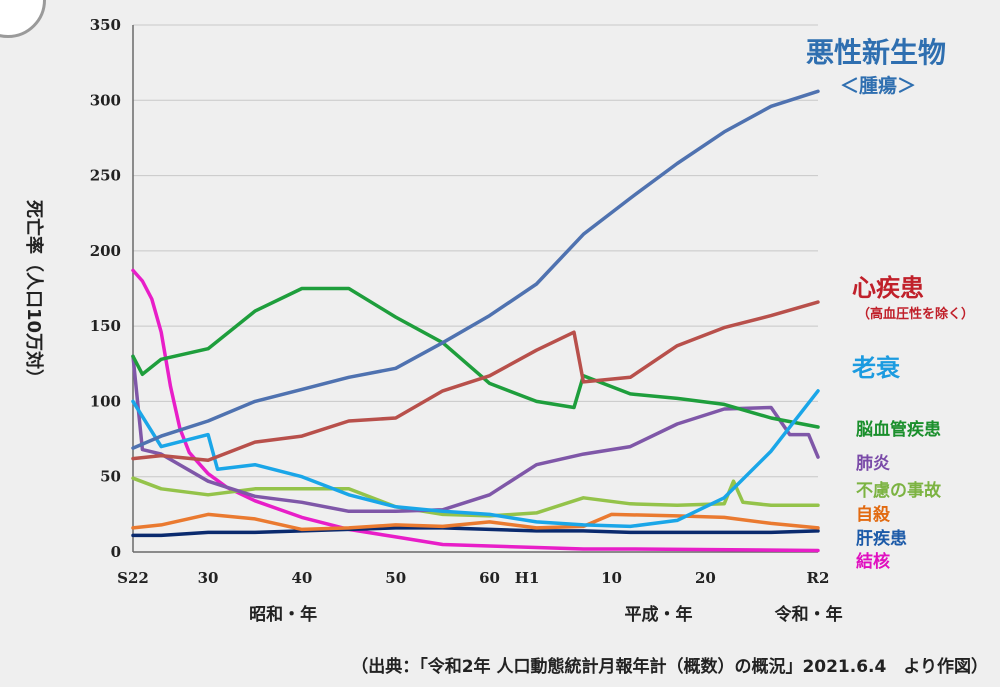 The image size is (1000, 687). What do you see at coordinates (110, 477) in the screenshot?
I see `y-tick-50: 50` at bounding box center [110, 477].